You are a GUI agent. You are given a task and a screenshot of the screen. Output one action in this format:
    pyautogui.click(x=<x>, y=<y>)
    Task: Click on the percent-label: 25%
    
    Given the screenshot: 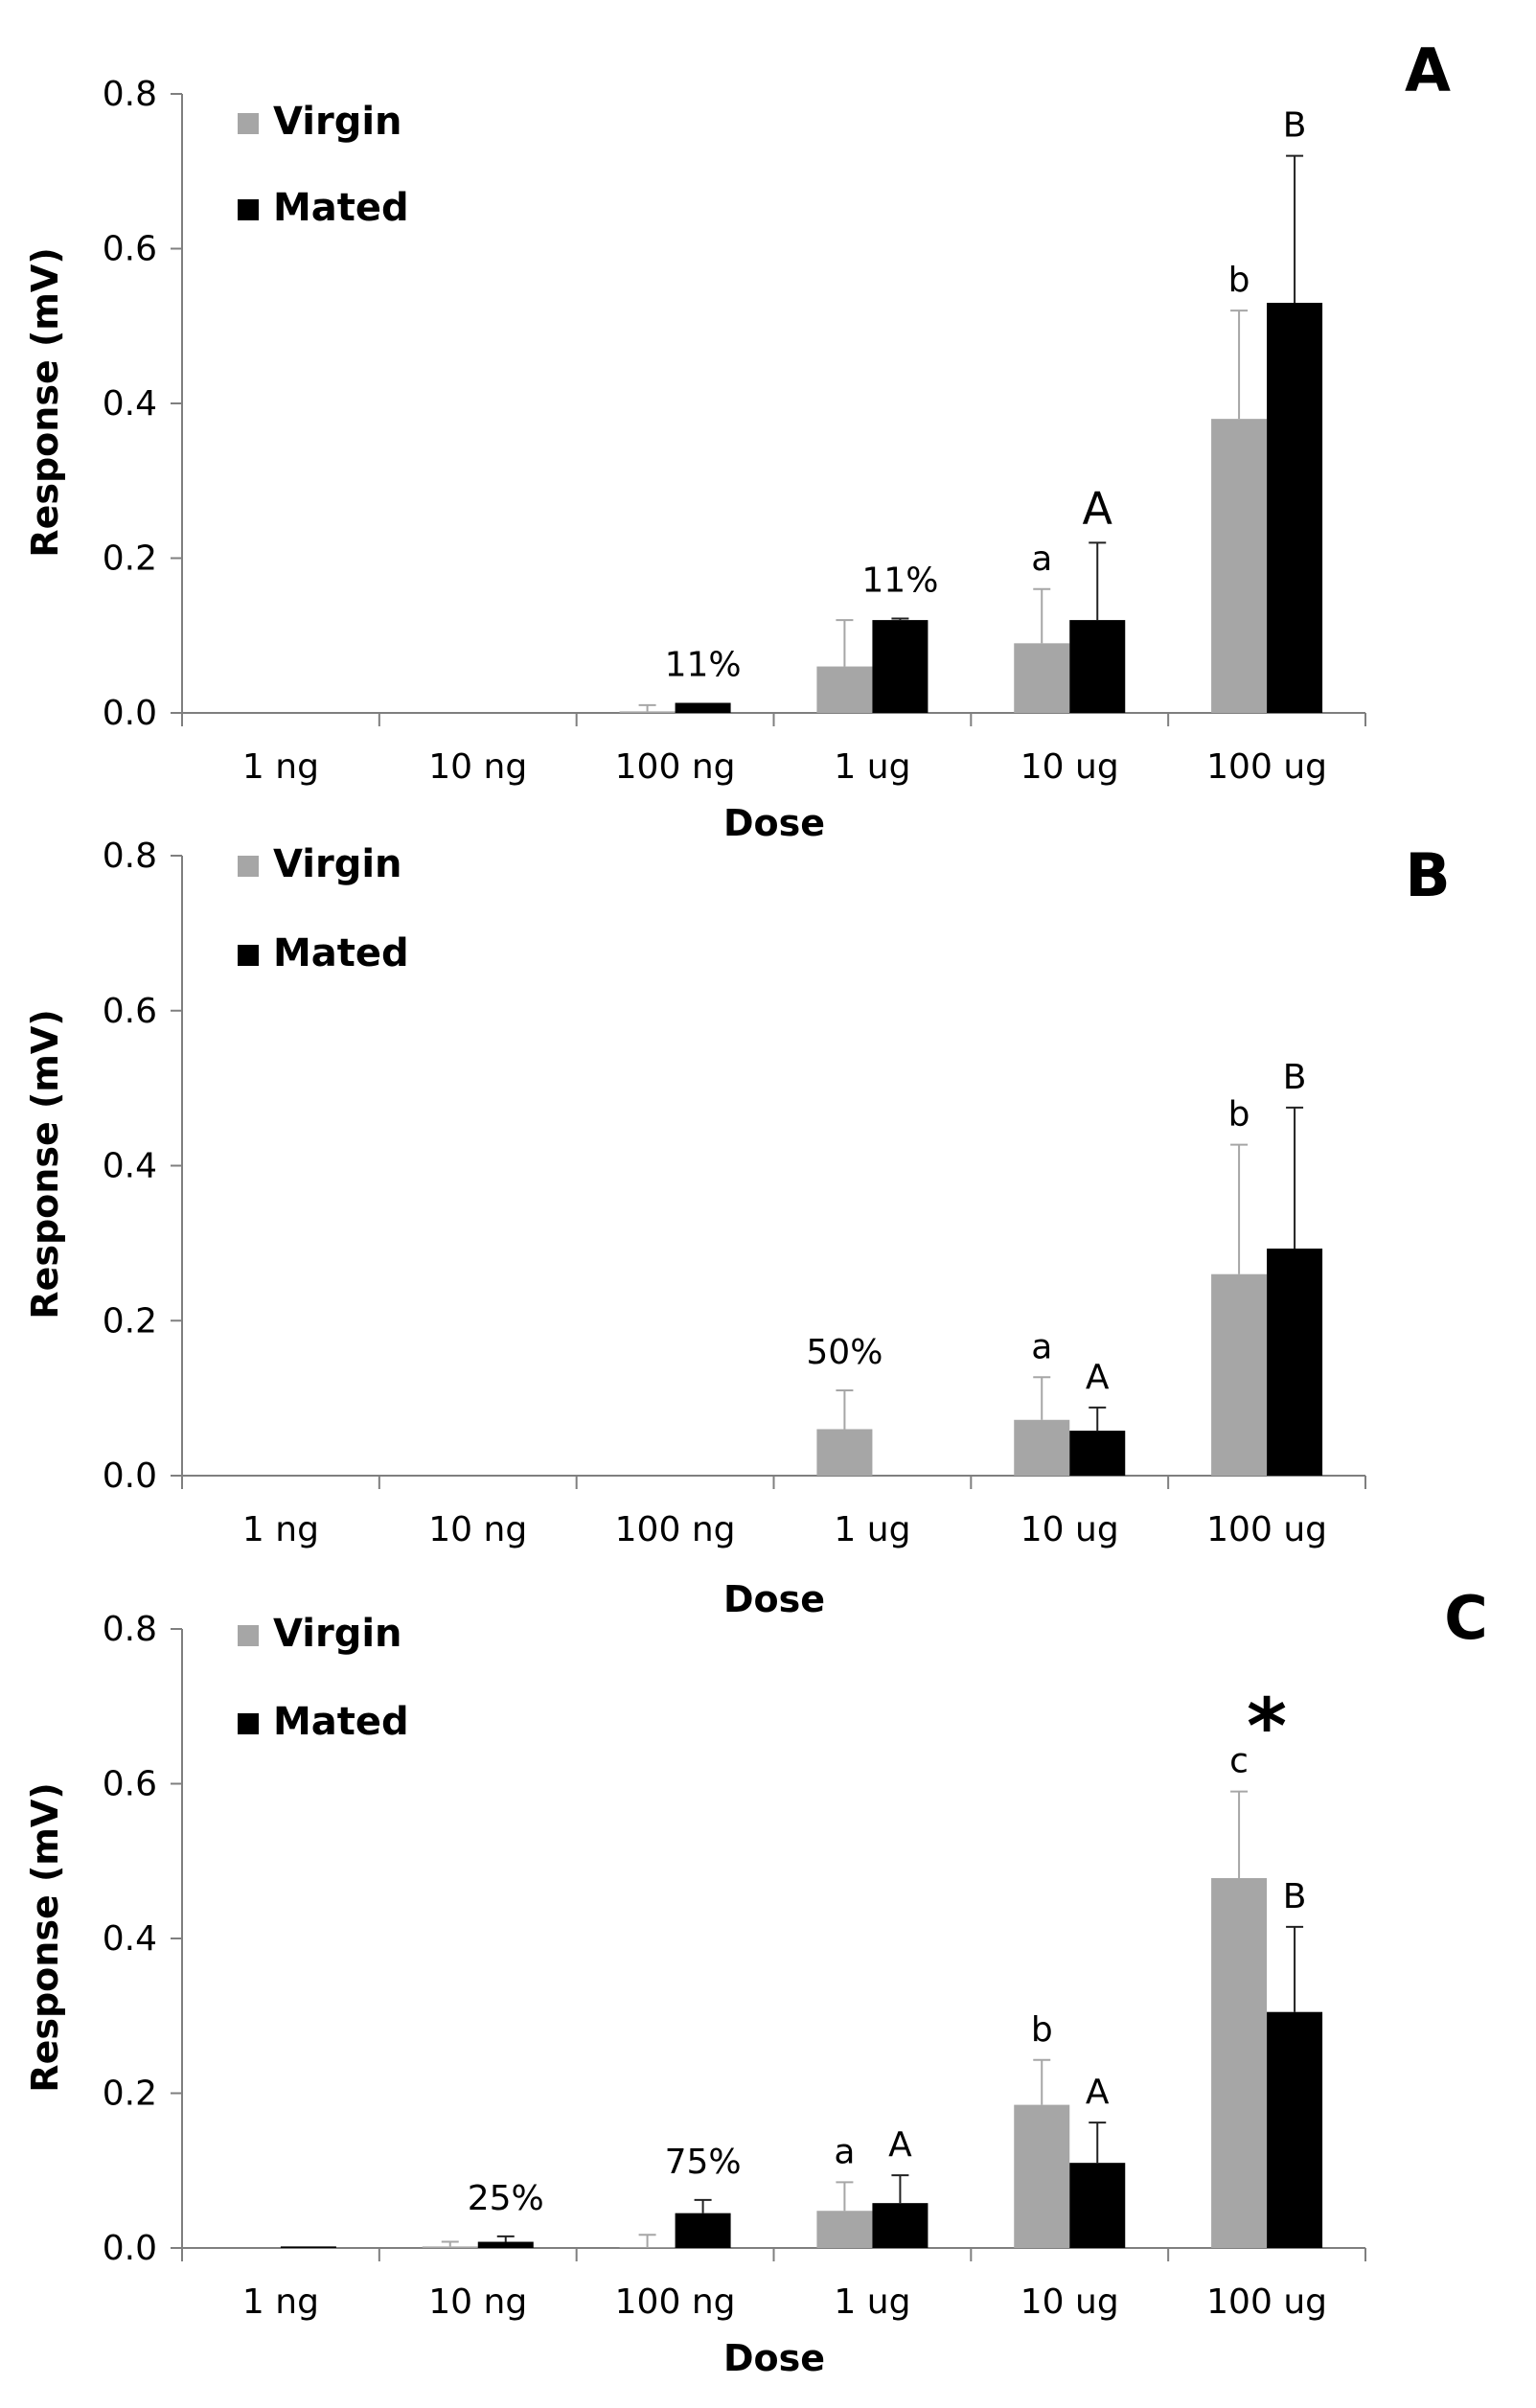 What is the action you would take?
    pyautogui.click(x=506, y=2198)
    